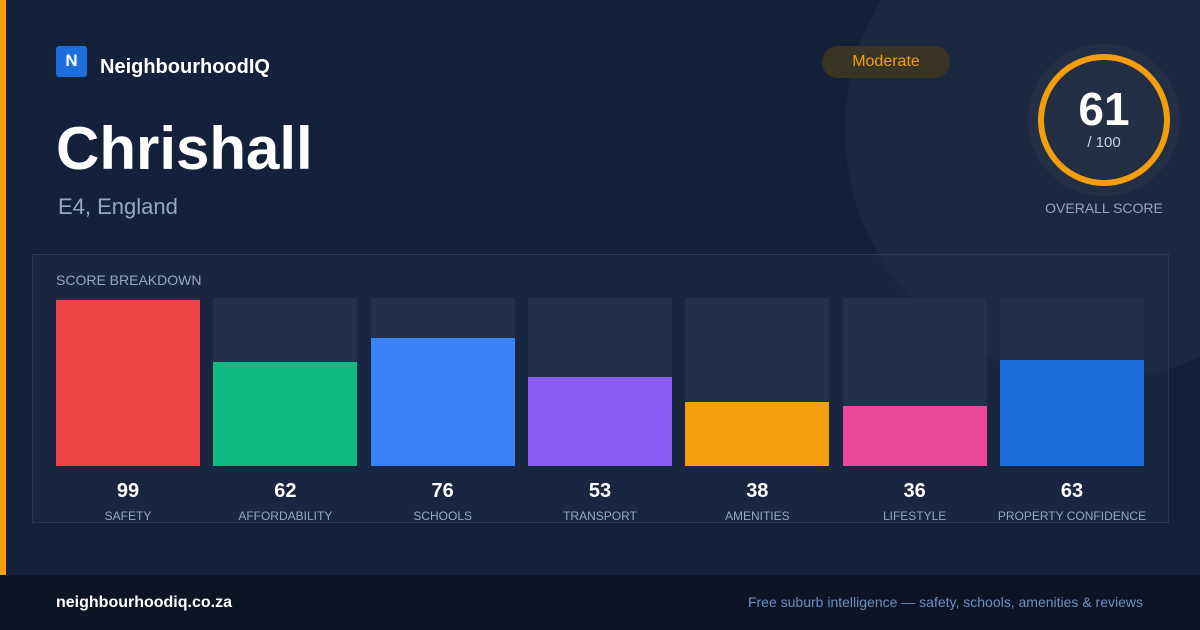  Describe the element at coordinates (184, 148) in the screenshot. I see `title: Chrishall` at that location.